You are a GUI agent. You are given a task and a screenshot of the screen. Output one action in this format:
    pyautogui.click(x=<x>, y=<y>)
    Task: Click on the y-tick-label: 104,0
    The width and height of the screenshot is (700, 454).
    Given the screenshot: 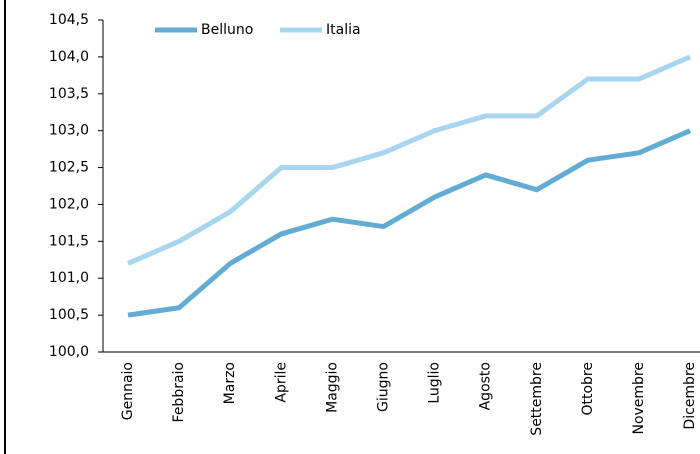 What is the action you would take?
    pyautogui.click(x=69, y=57)
    